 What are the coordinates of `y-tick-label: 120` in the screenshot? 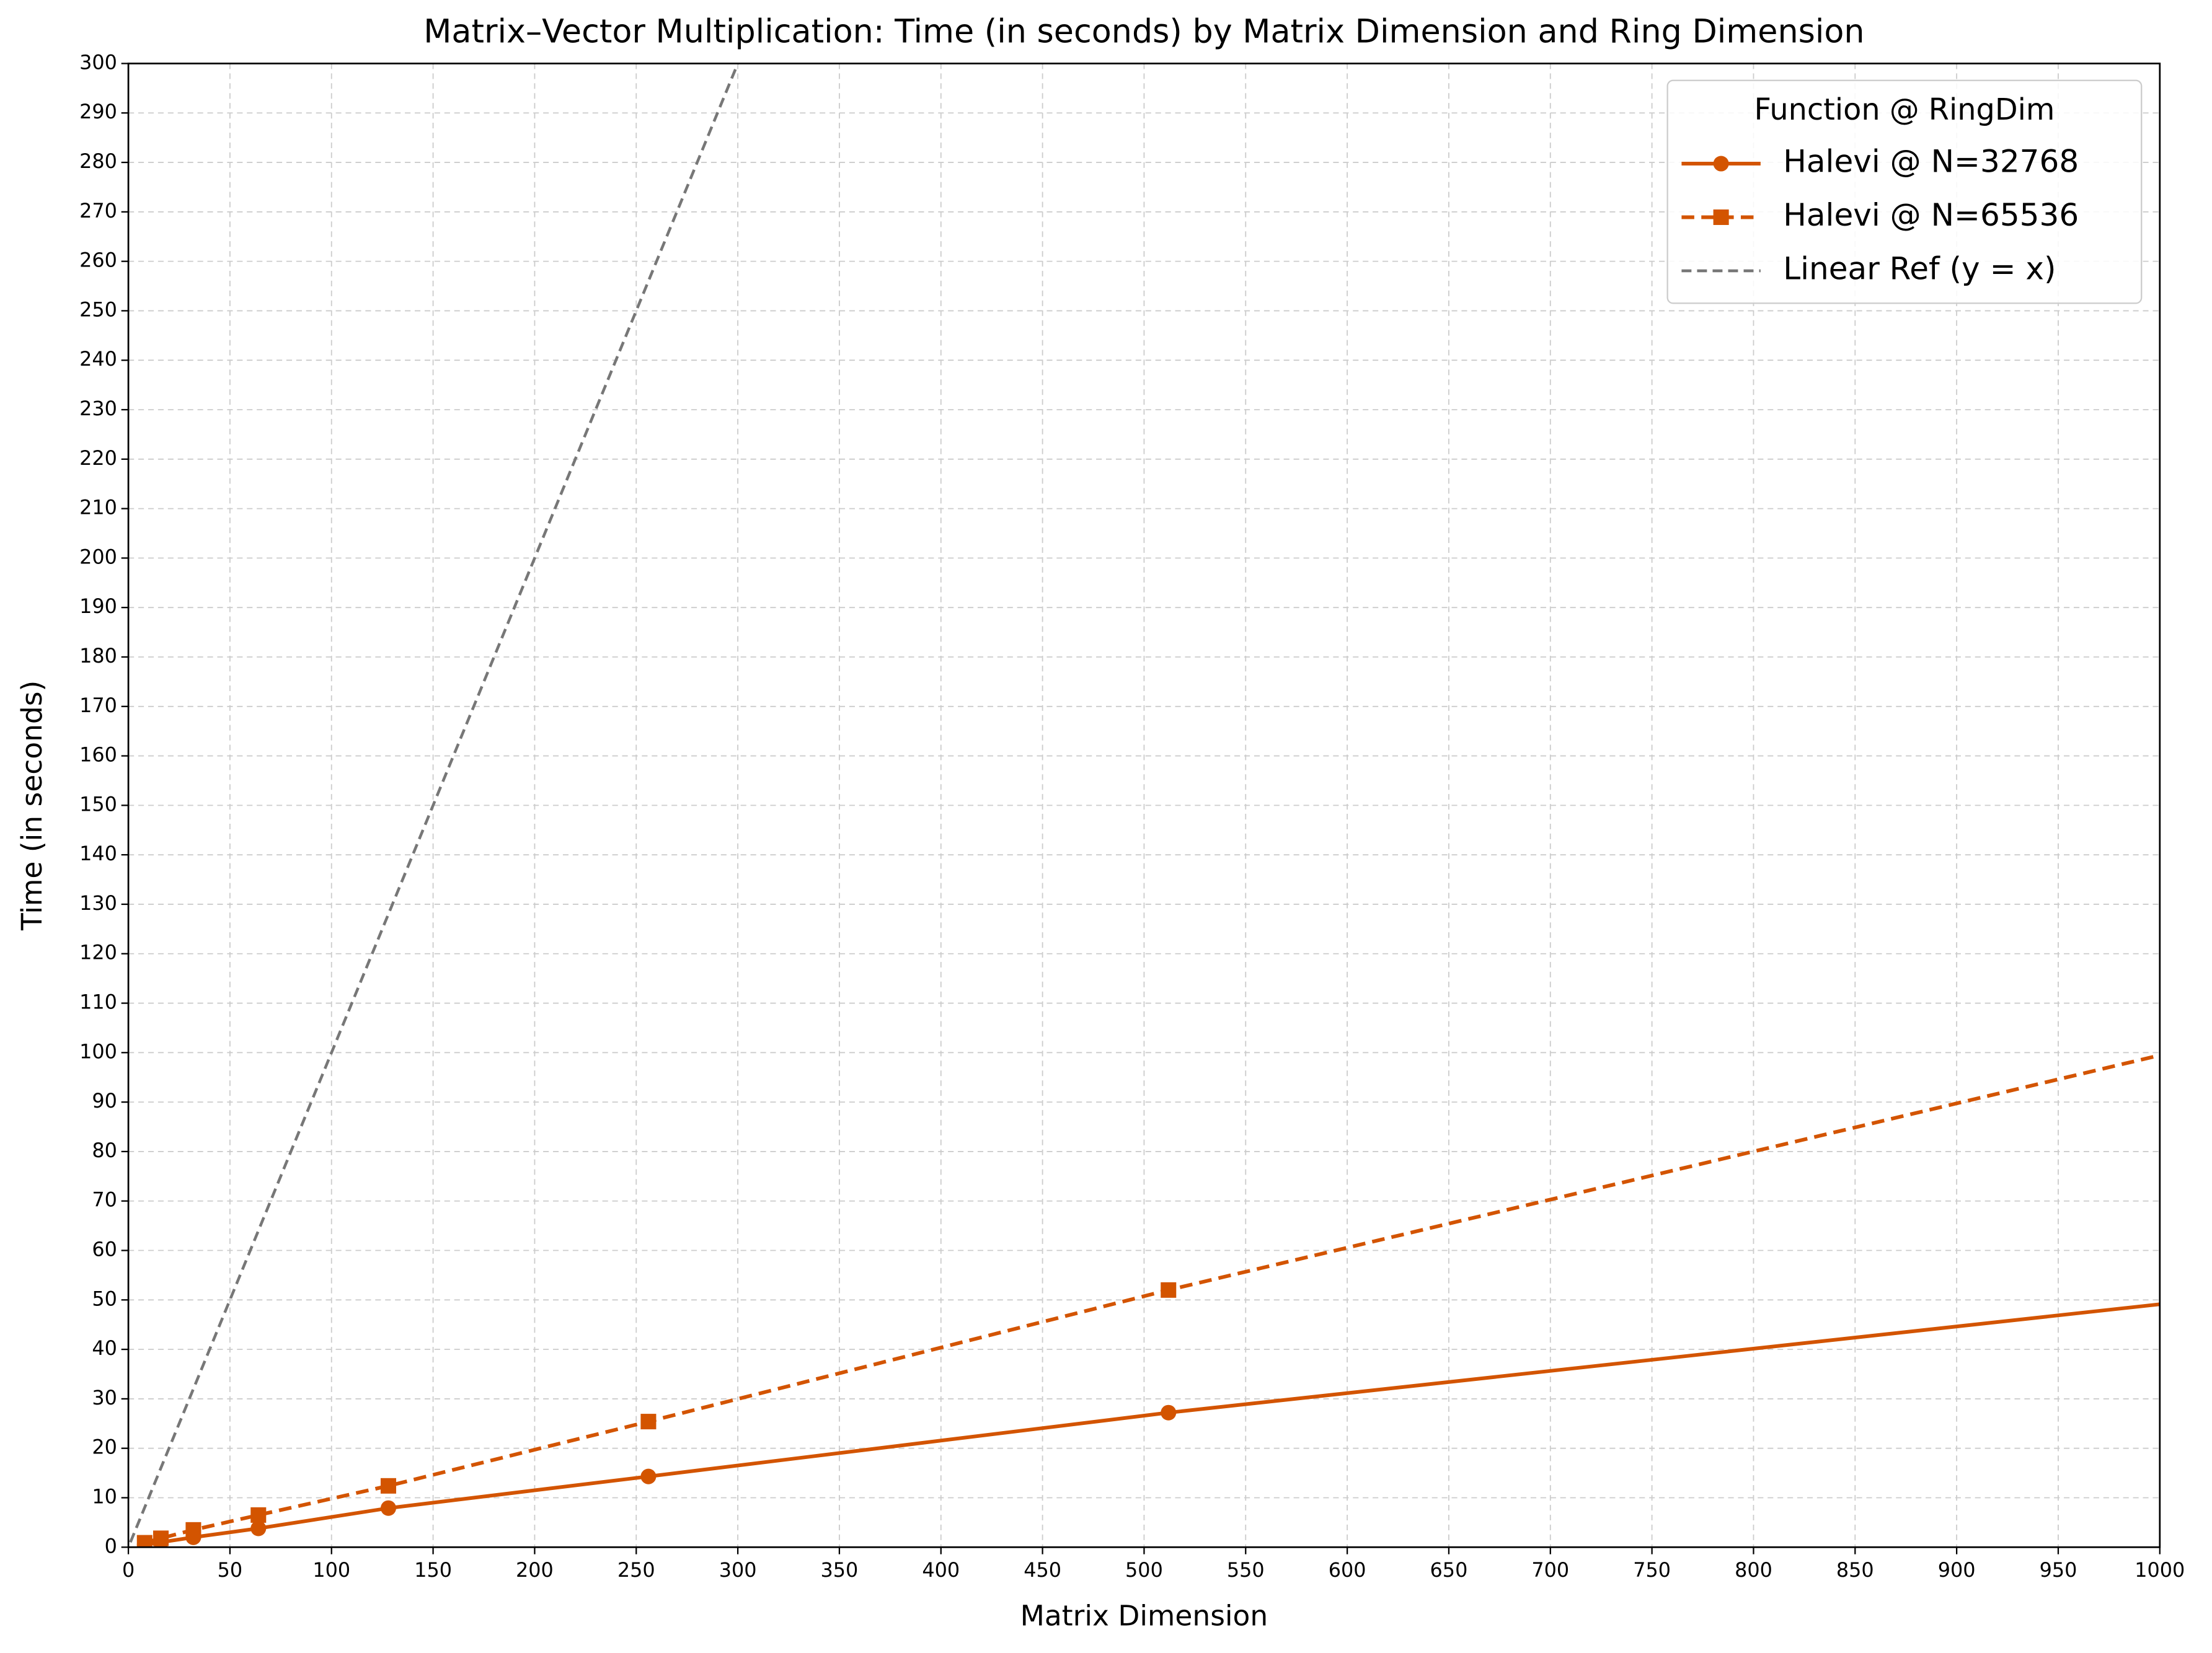 It's located at (98, 952).